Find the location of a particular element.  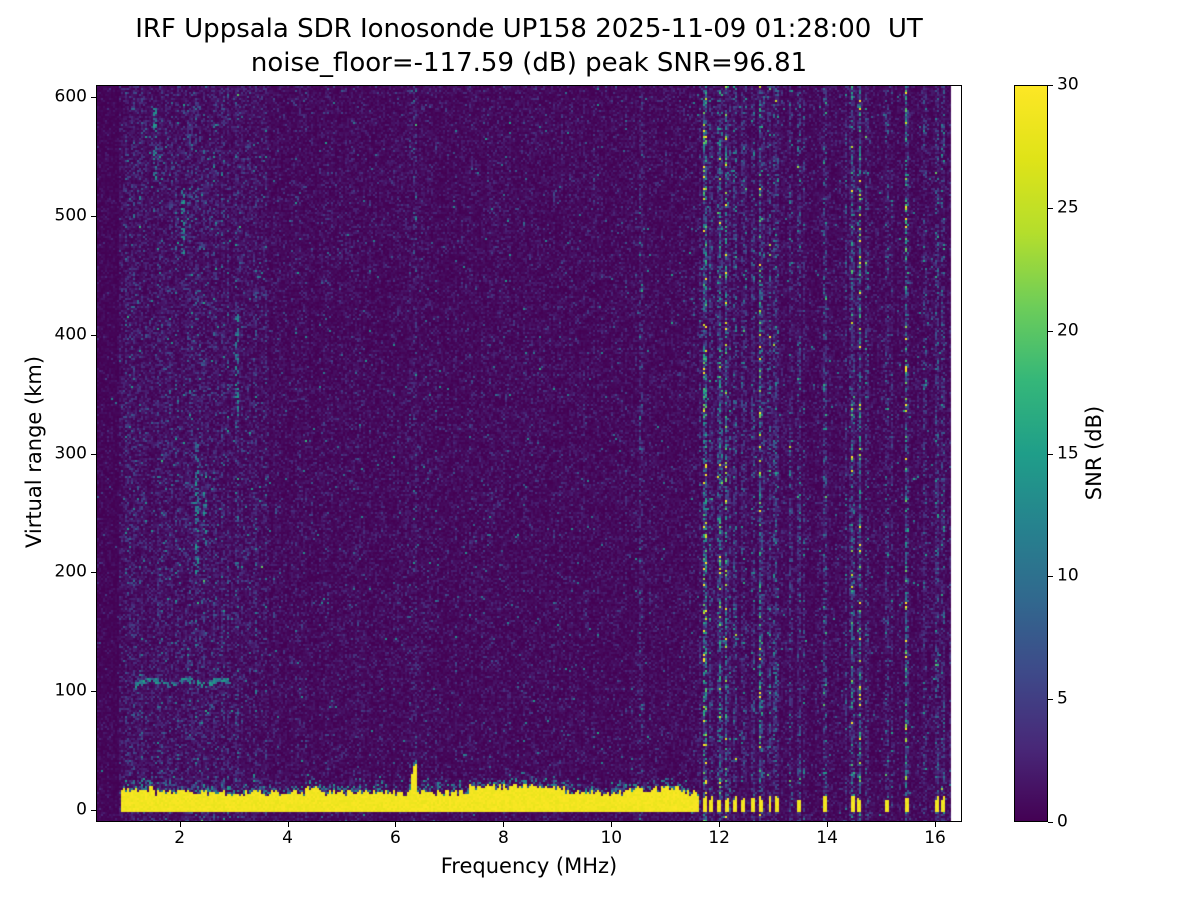

colorbar-tick-label: 20 is located at coordinates (1068, 330).